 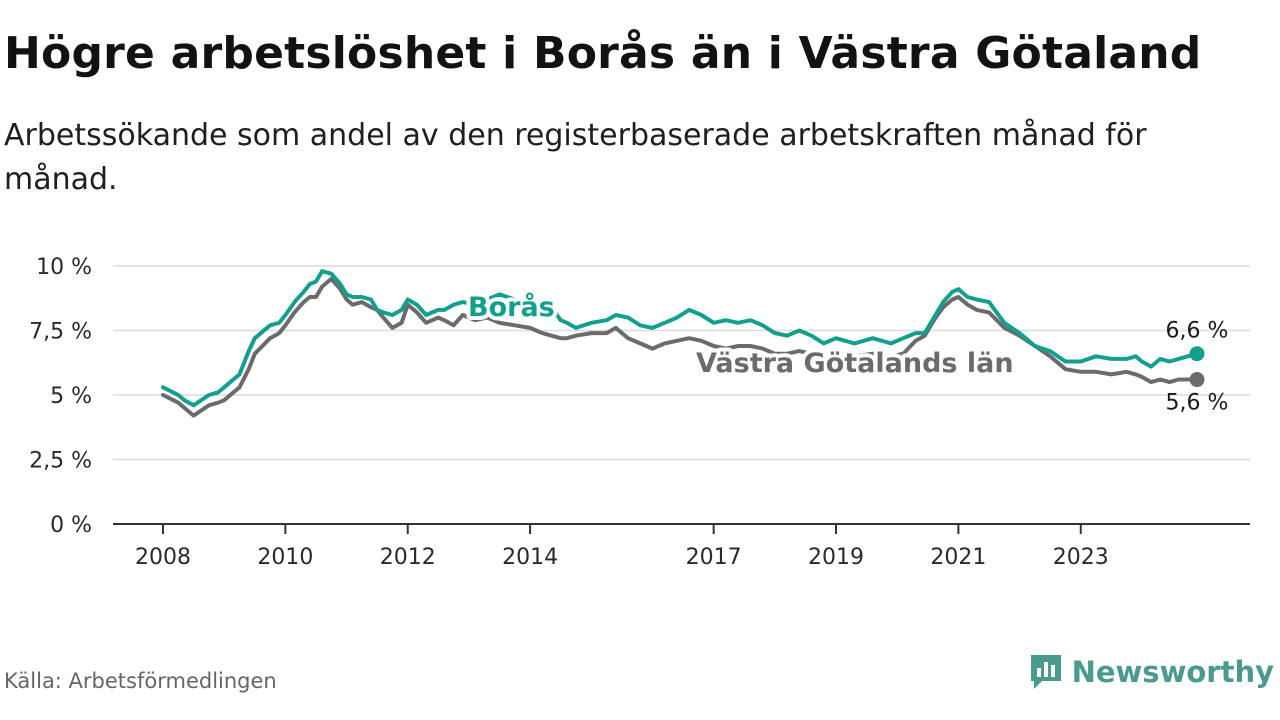 I want to click on x-tick-label: 2008, so click(x=163, y=557).